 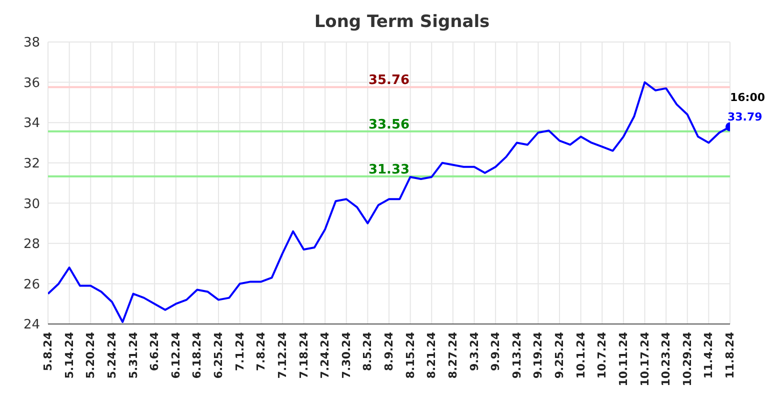 I want to click on x-tick-label: 5.14.24, so click(x=69, y=355).